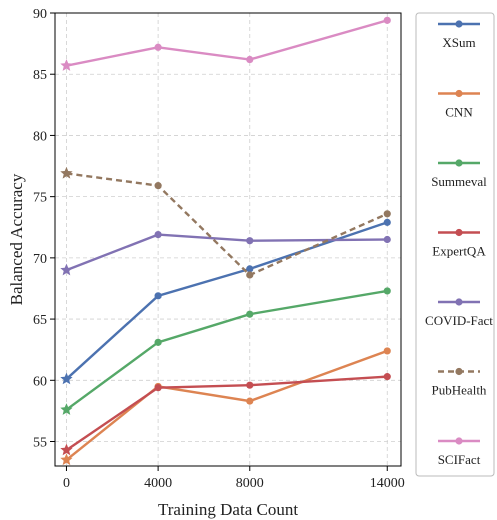 The width and height of the screenshot is (497, 520). Describe the element at coordinates (40, 259) in the screenshot. I see `y-tick-label: 70` at that location.